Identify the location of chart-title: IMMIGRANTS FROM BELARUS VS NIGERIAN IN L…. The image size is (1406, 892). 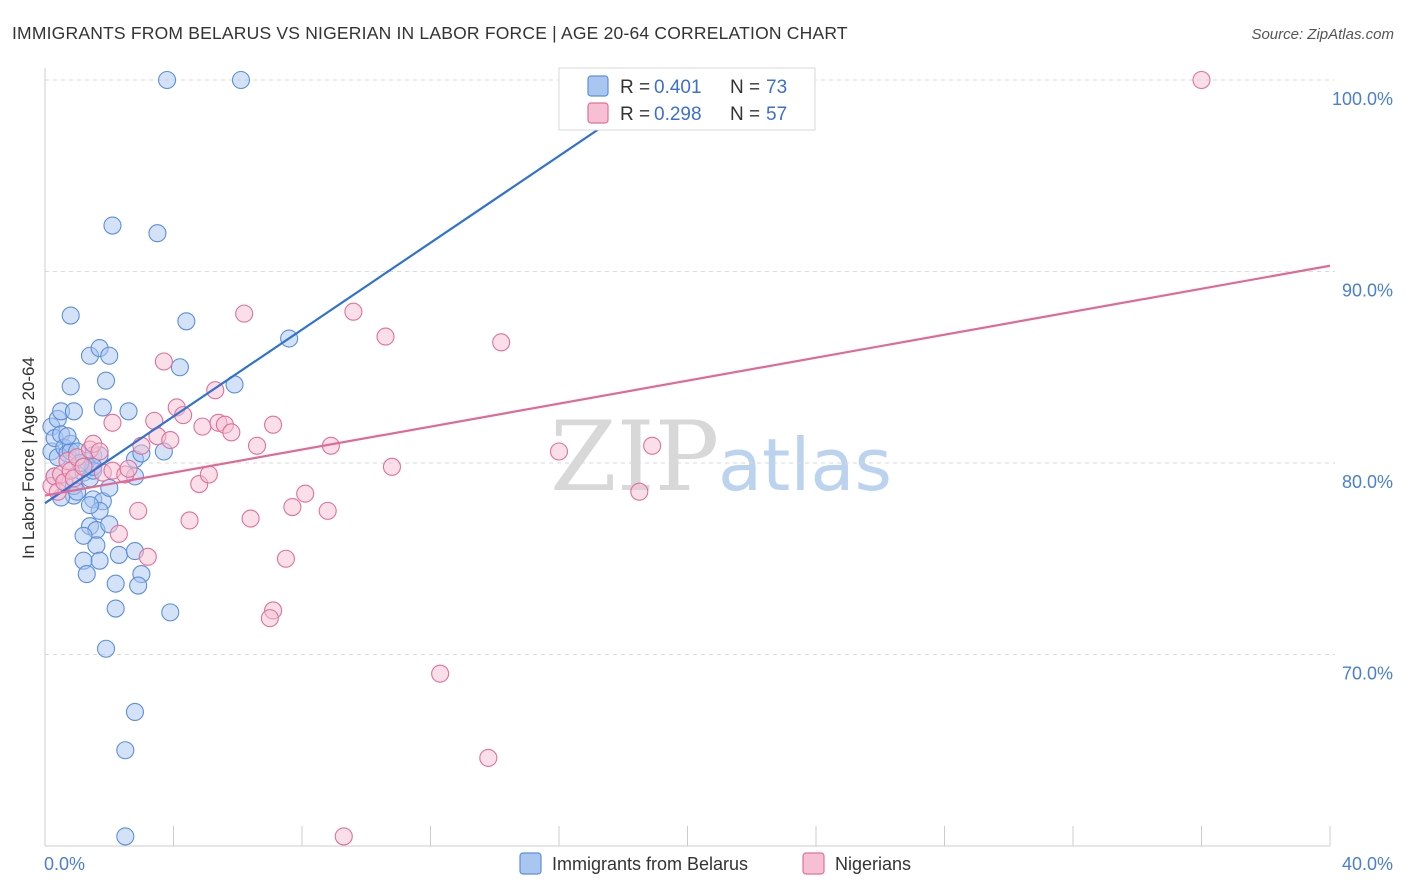
(430, 33).